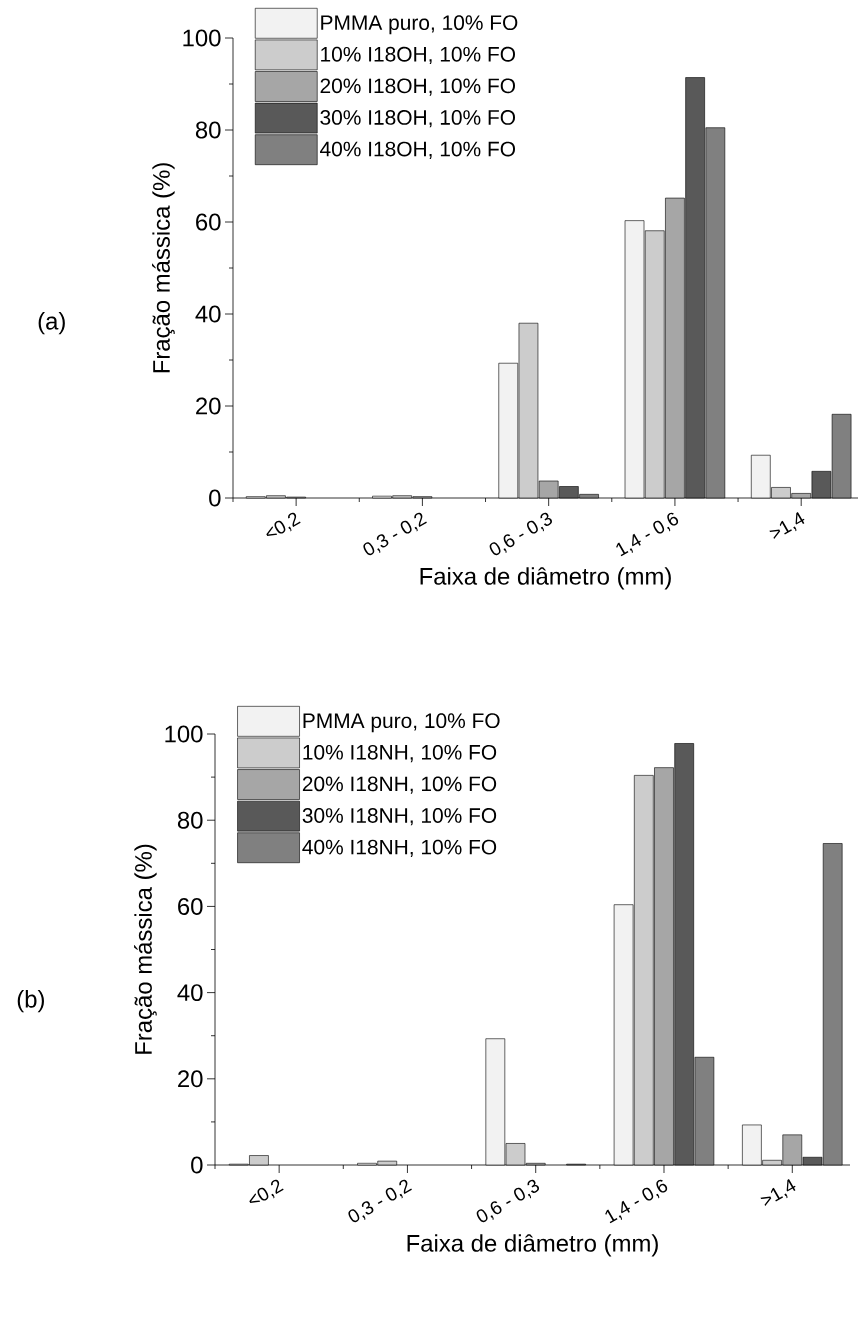 This screenshot has width=860, height=1335. Describe the element at coordinates (418, 150) in the screenshot. I see `legend-label: 40% I18OH, 10% FO` at that location.